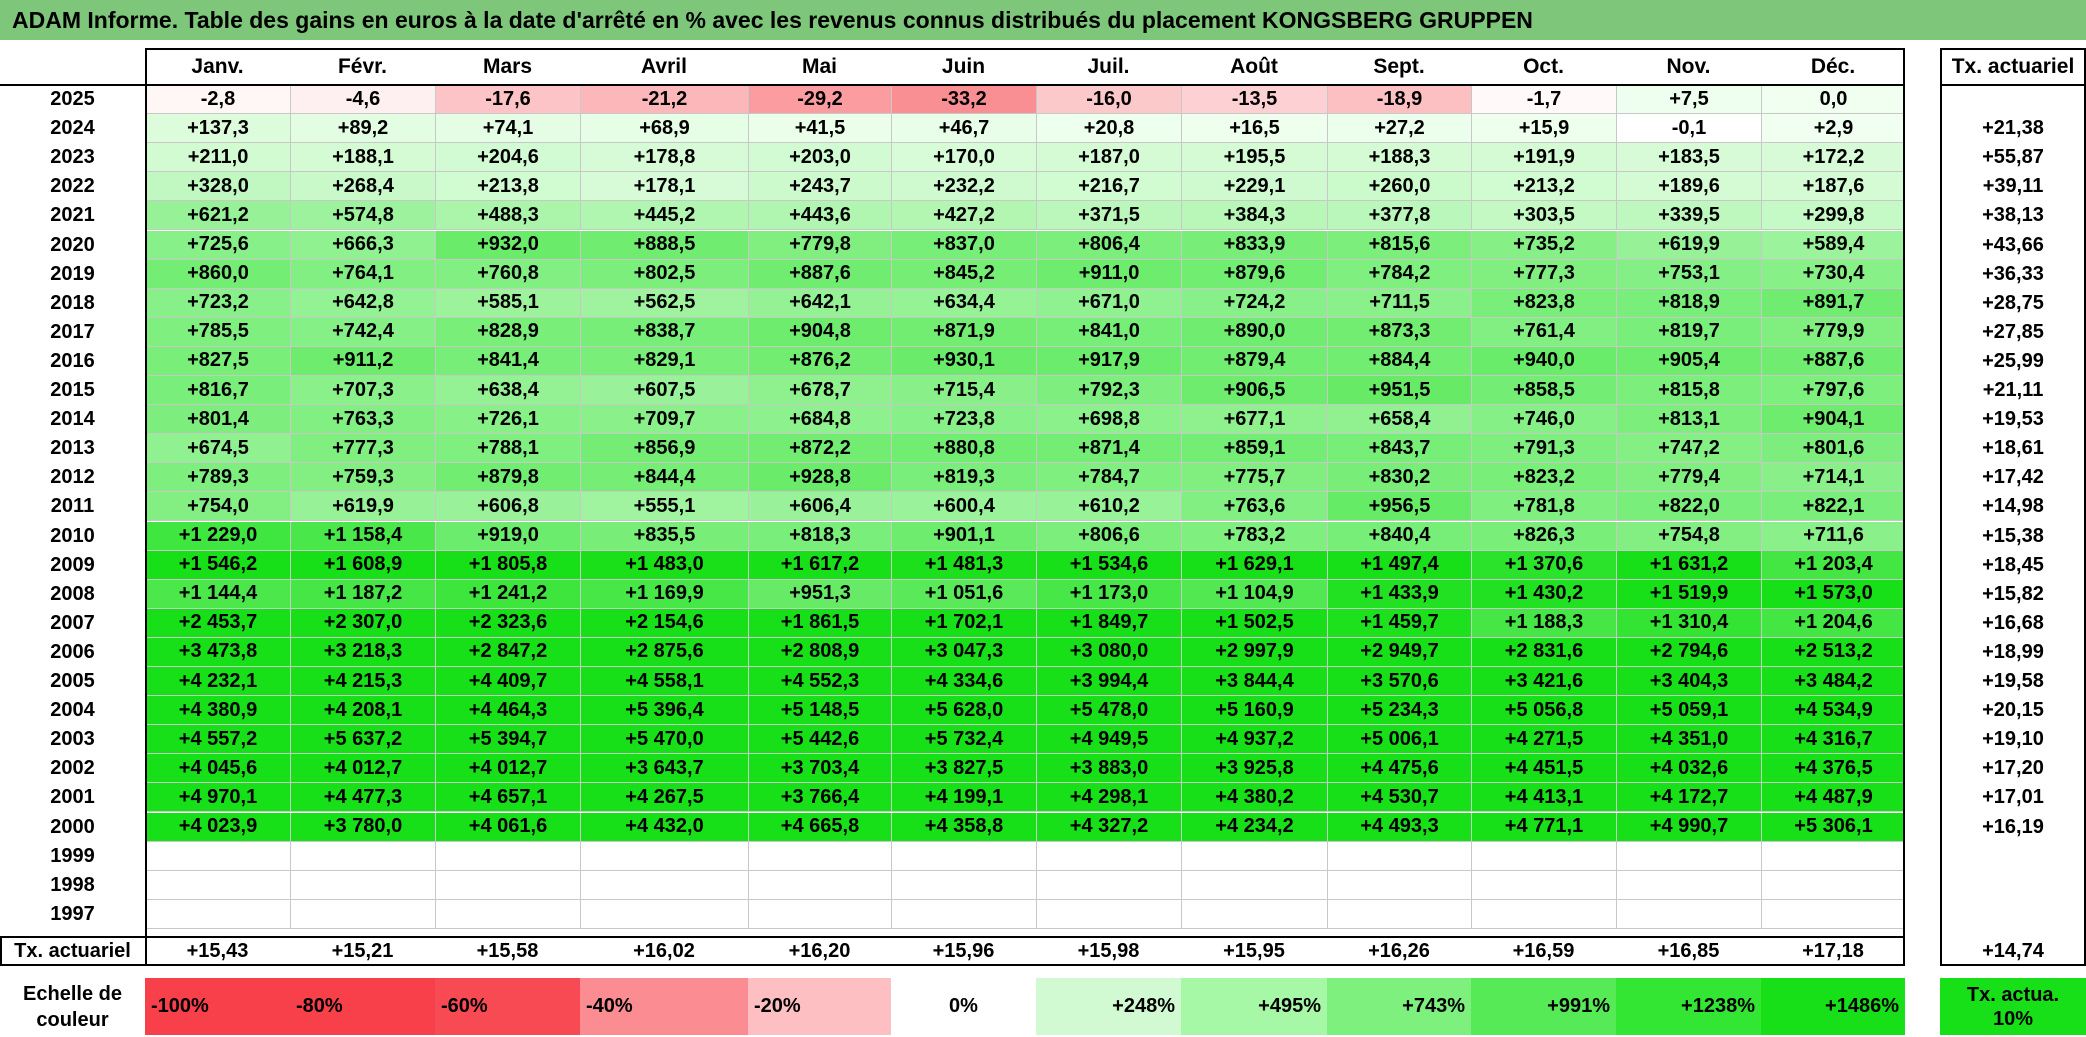 Image resolution: width=2086 pixels, height=1037 pixels. What do you see at coordinates (2013, 66) in the screenshot?
I see `annual-rate-header: Tx. actuariel` at bounding box center [2013, 66].